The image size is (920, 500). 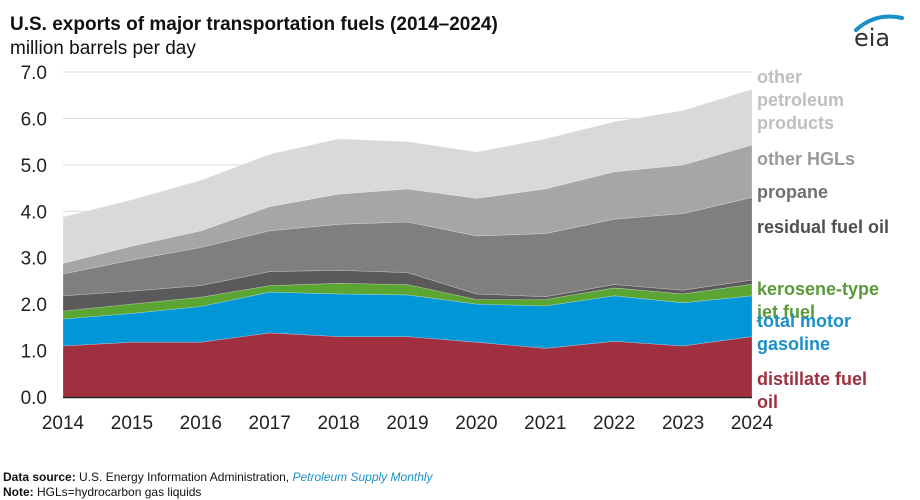 I want to click on x-tick-label: 2021, so click(x=545, y=423).